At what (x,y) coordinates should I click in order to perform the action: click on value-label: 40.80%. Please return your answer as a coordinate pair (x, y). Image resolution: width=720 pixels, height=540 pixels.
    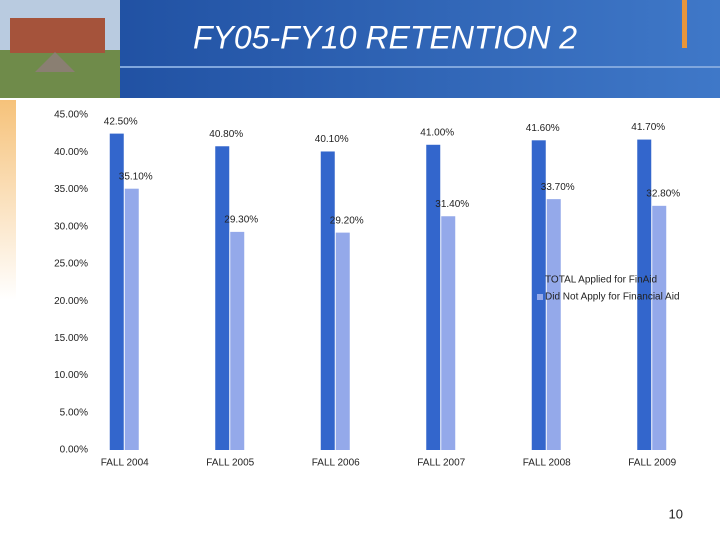
    Looking at the image, I should click on (226, 134).